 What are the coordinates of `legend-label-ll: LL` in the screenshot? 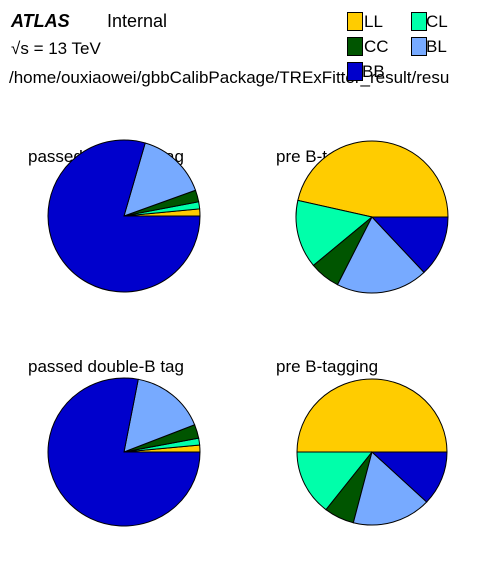 It's located at (373, 21).